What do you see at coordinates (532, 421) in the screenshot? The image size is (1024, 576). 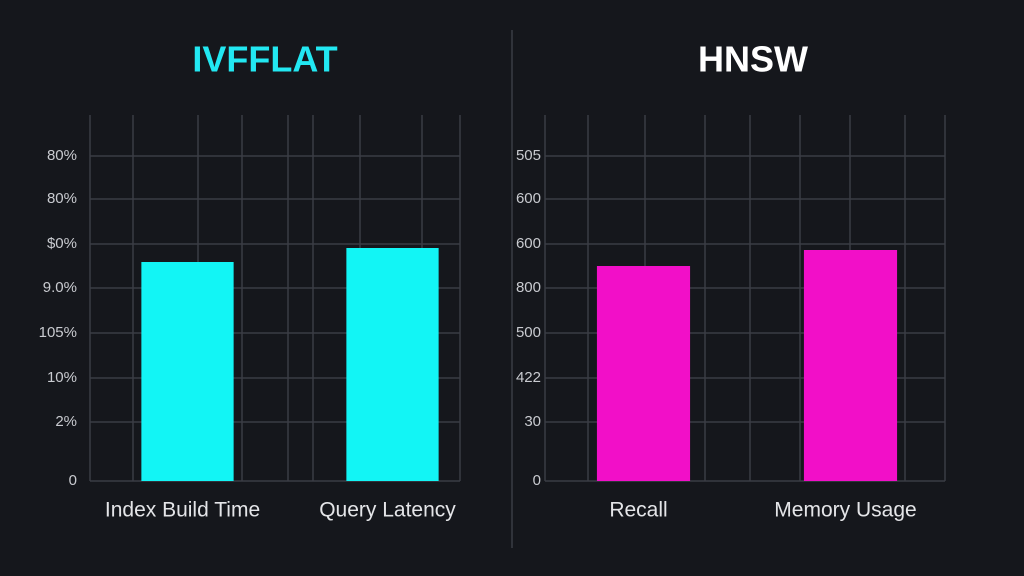 I see `y-tick-label: 30` at bounding box center [532, 421].